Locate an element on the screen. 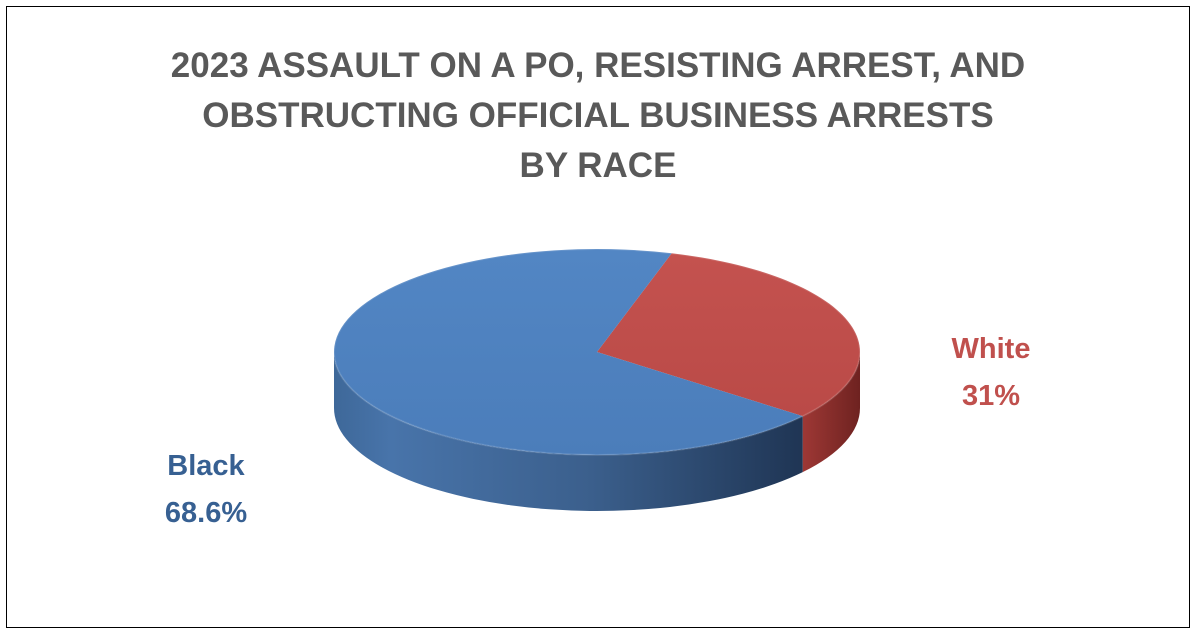 This screenshot has height=634, width=1198. pie-slice-black is located at coordinates (568, 352).